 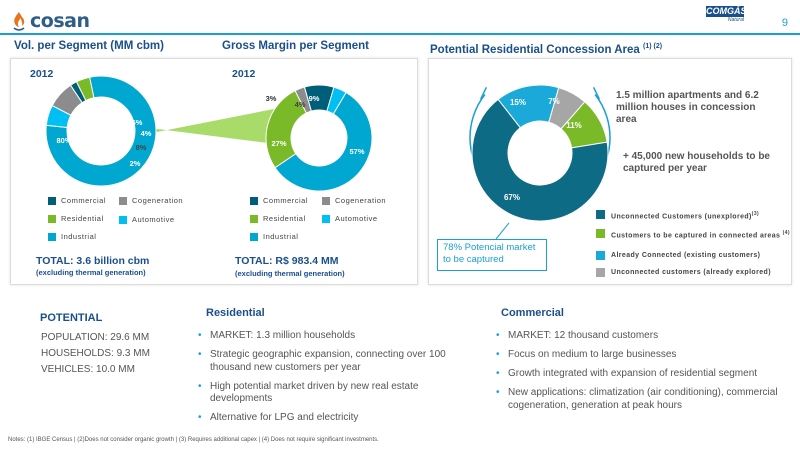 I want to click on concession-legend-label: Already Connected (existing customers), so click(x=686, y=255).